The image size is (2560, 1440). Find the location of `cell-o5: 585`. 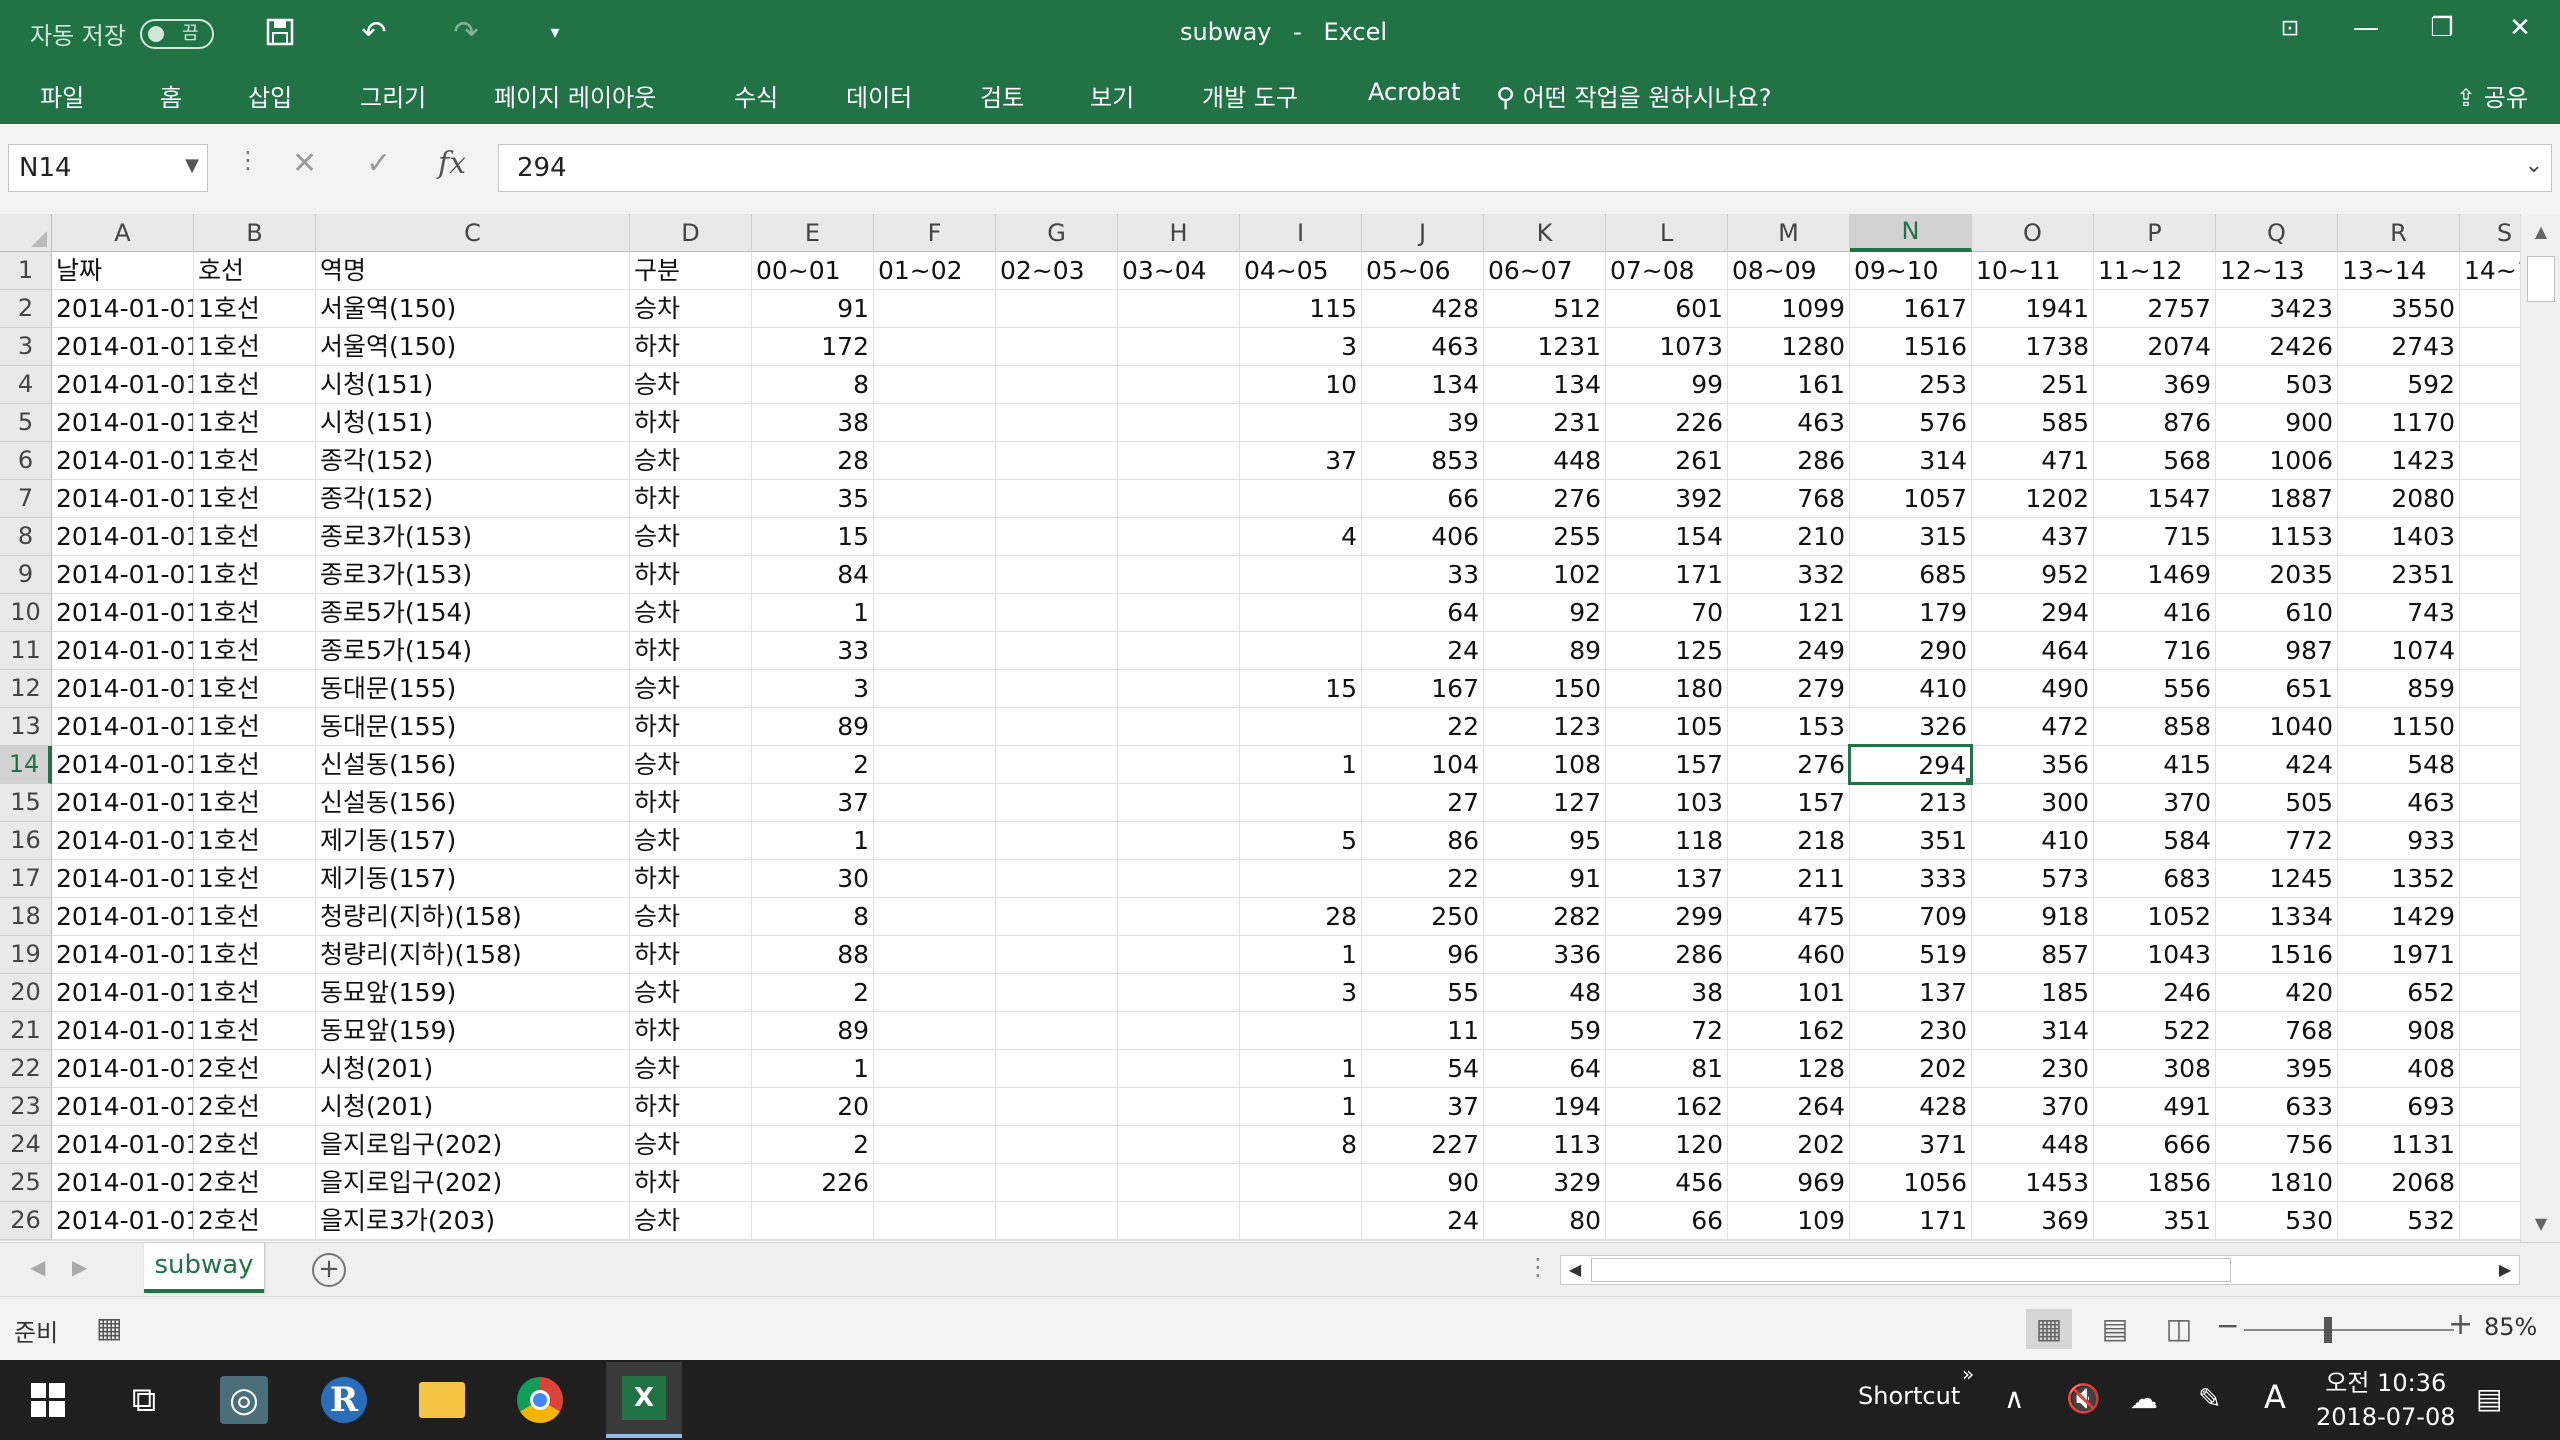

cell-o5: 585 is located at coordinates (2033, 423).